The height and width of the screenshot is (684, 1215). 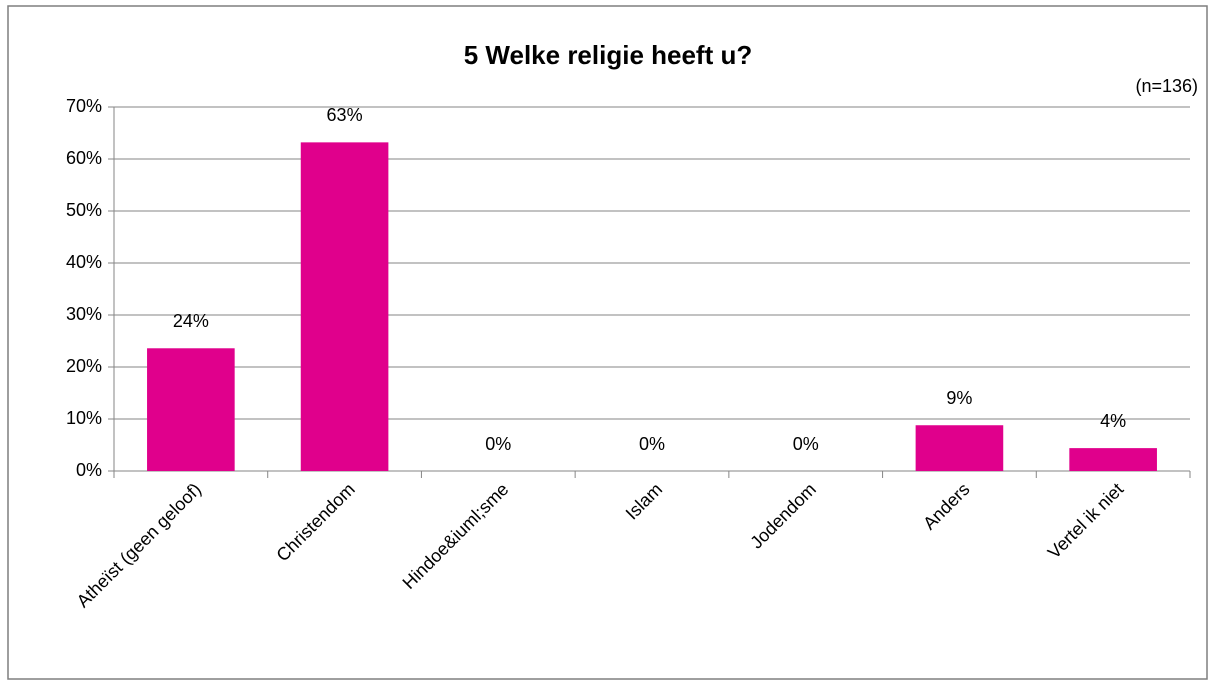 I want to click on data-label: 9%, so click(x=959, y=398).